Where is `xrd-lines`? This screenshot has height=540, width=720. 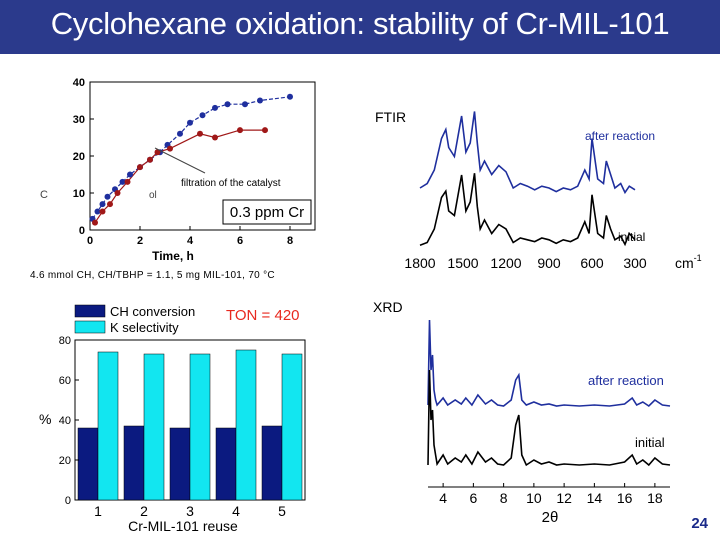 xrd-lines is located at coordinates (549, 393).